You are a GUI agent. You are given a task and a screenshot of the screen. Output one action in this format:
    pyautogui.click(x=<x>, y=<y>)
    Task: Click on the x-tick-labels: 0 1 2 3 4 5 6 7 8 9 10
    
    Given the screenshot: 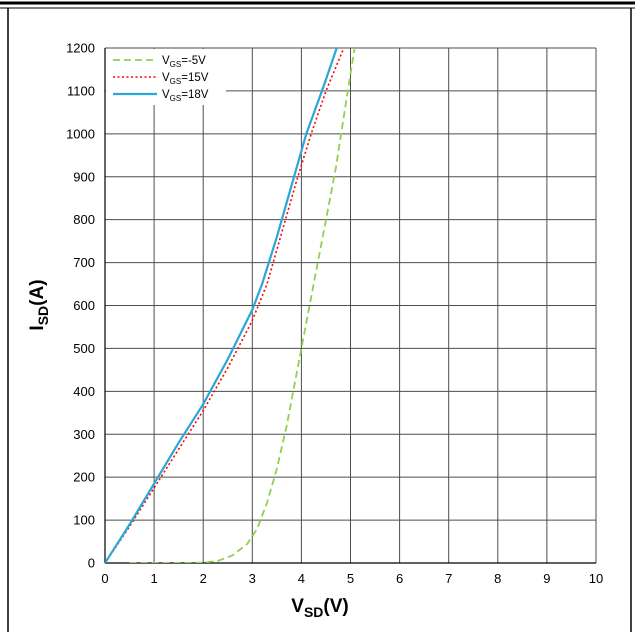 What is the action you would take?
    pyautogui.click(x=352, y=578)
    